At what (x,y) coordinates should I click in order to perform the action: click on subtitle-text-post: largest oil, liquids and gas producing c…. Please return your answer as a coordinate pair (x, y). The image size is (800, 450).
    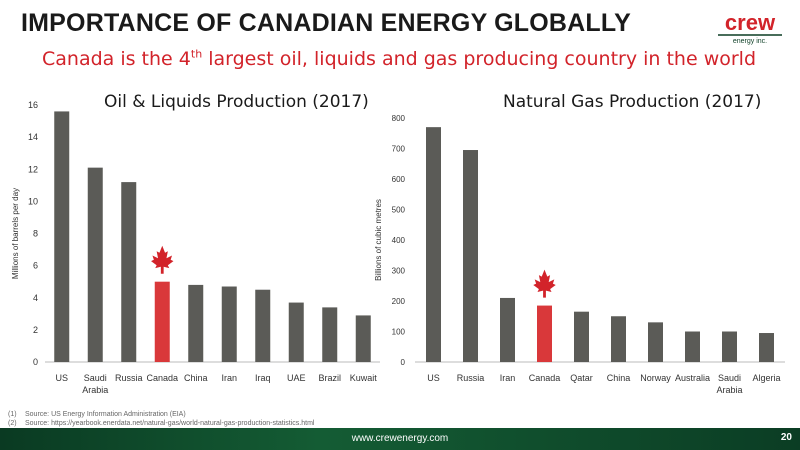
    Looking at the image, I should click on (479, 59).